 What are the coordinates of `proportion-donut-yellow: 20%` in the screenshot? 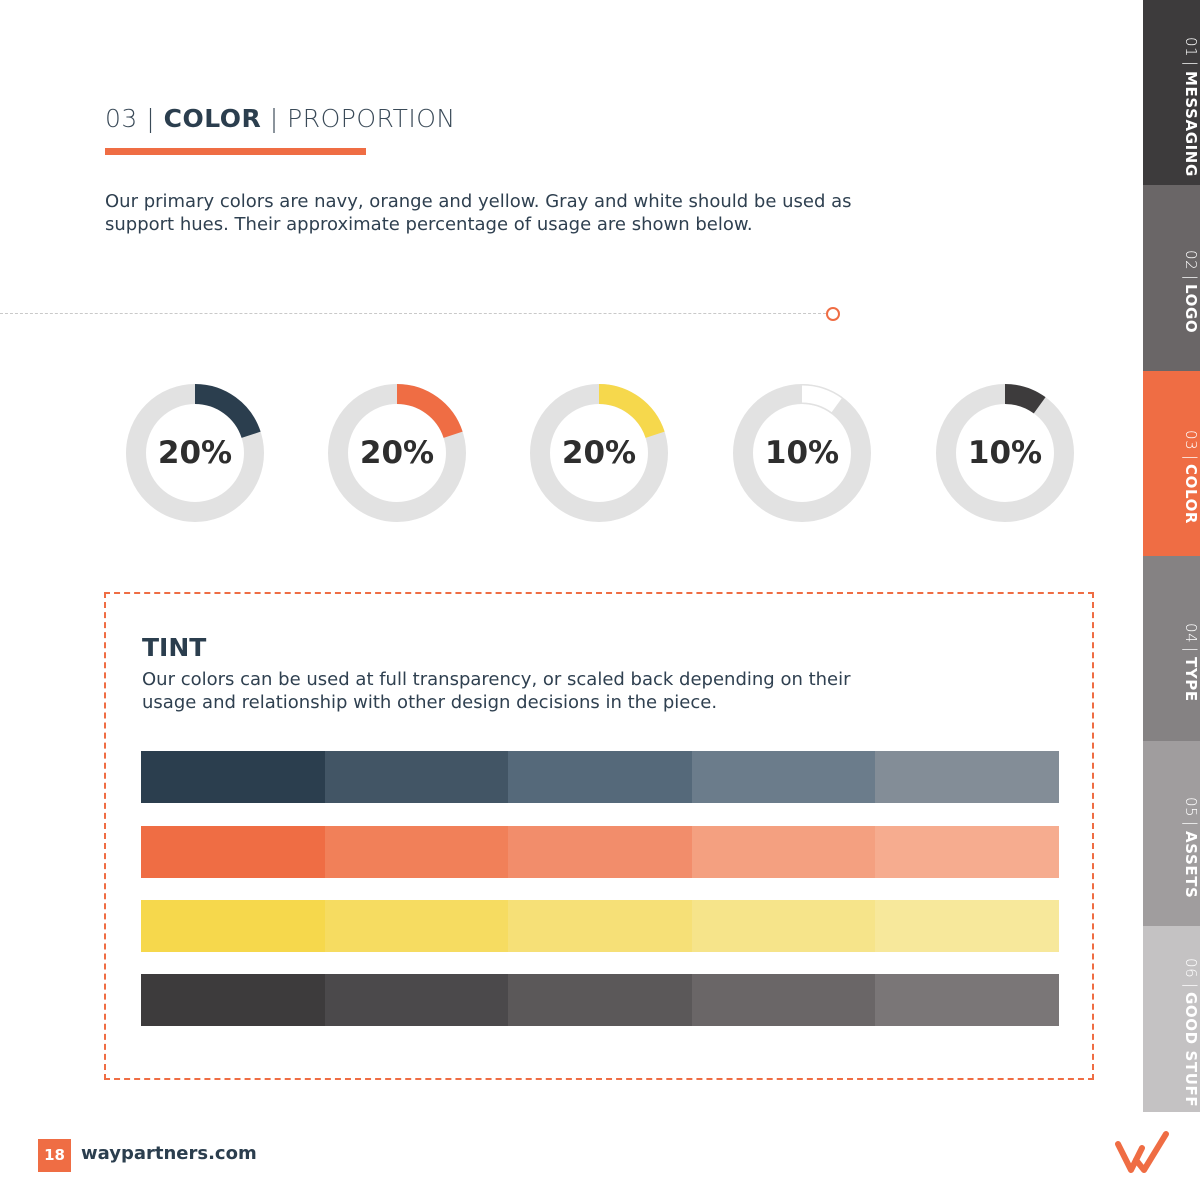 It's located at (599, 453).